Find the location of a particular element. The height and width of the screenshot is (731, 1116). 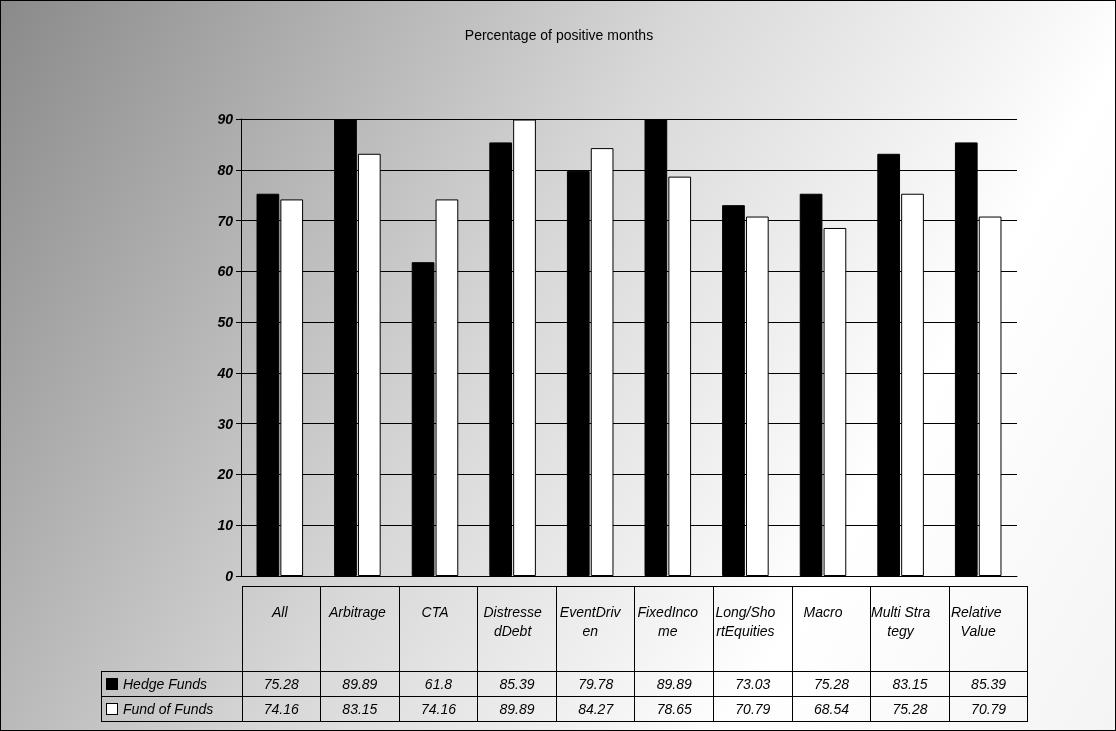

data-label: 61.8 is located at coordinates (438, 683).